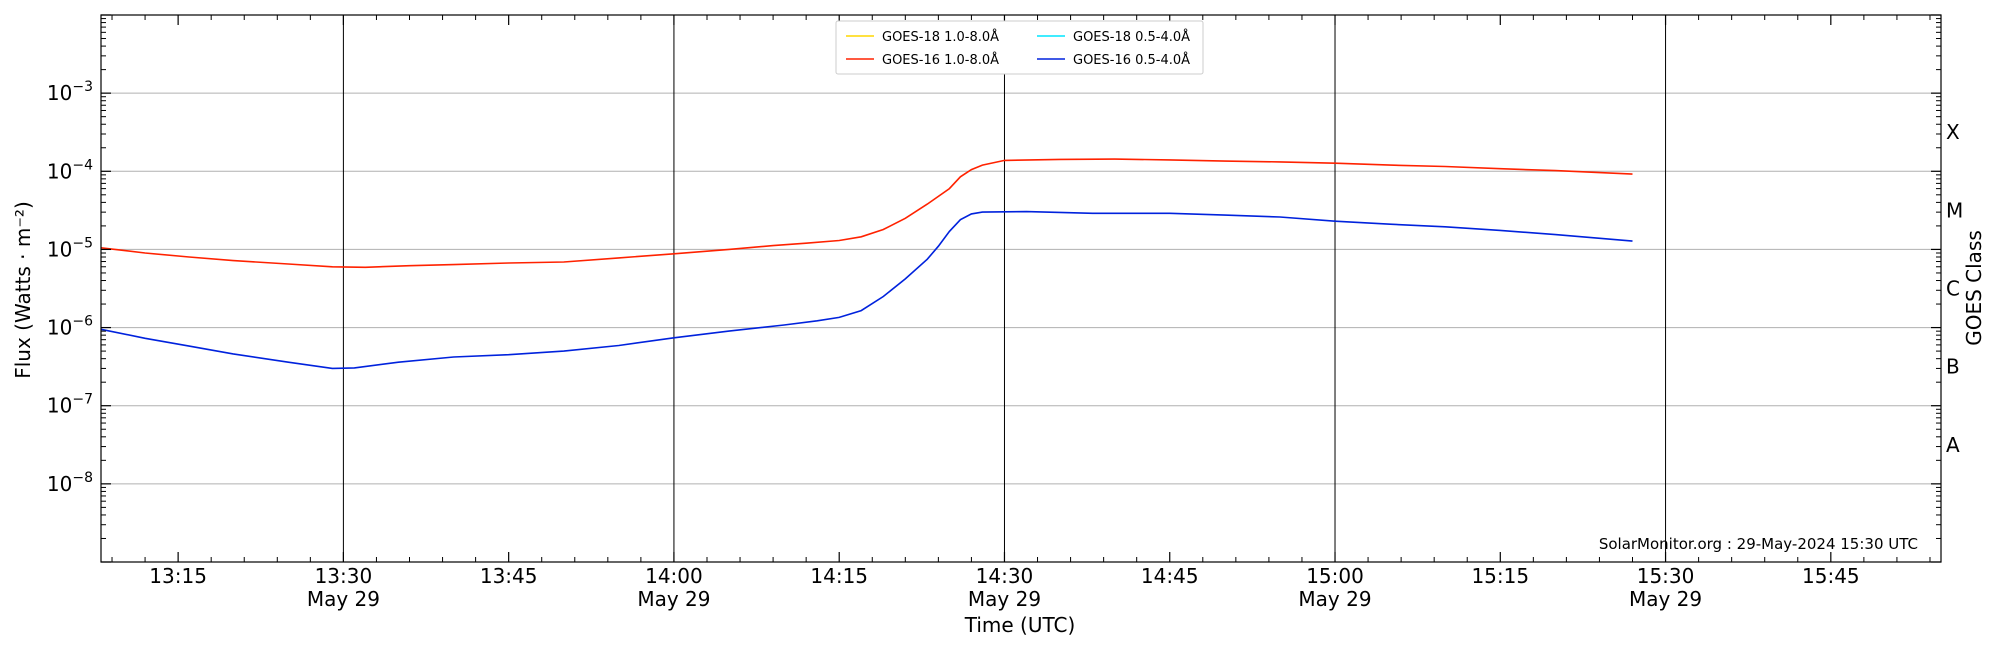 The width and height of the screenshot is (2000, 650). I want to click on y-tick-label: 10⁻³, so click(70, 92).